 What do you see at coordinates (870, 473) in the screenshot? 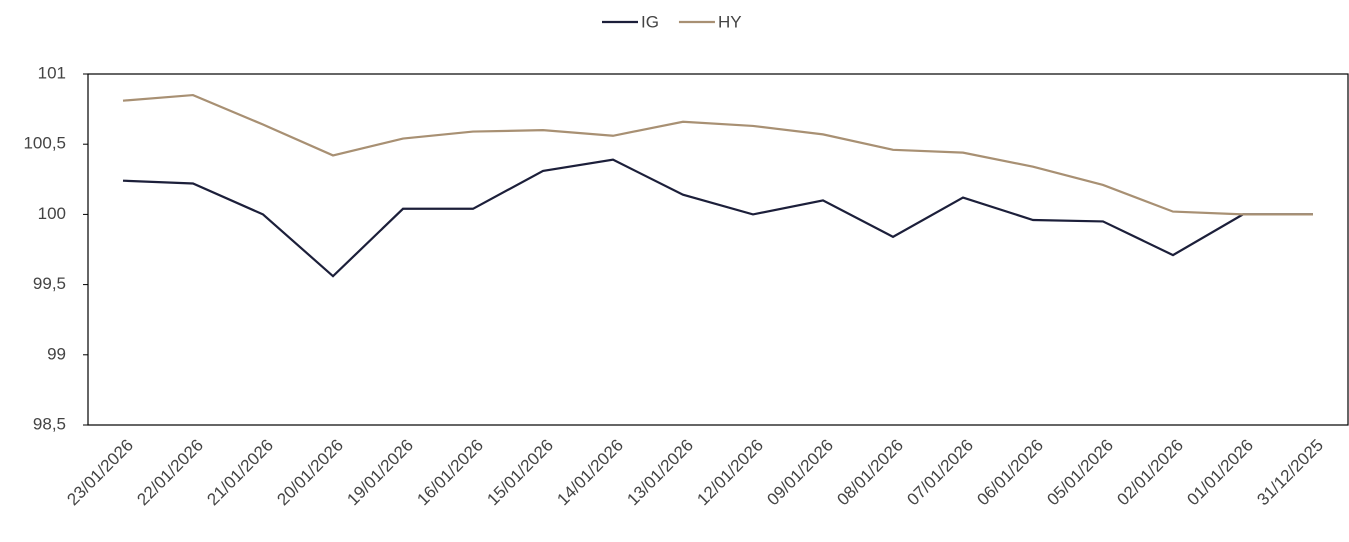
I see `x-tick-label: 08/01/2026` at bounding box center [870, 473].